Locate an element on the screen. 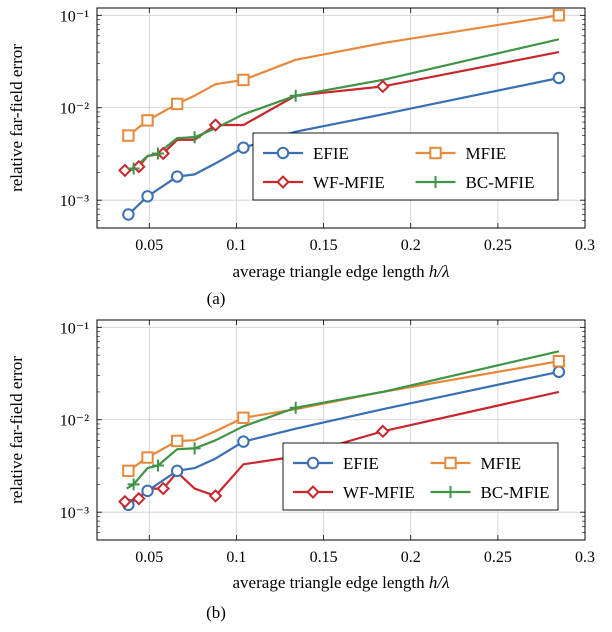 The height and width of the screenshot is (632, 612). legend-box is located at coordinates (420, 476).